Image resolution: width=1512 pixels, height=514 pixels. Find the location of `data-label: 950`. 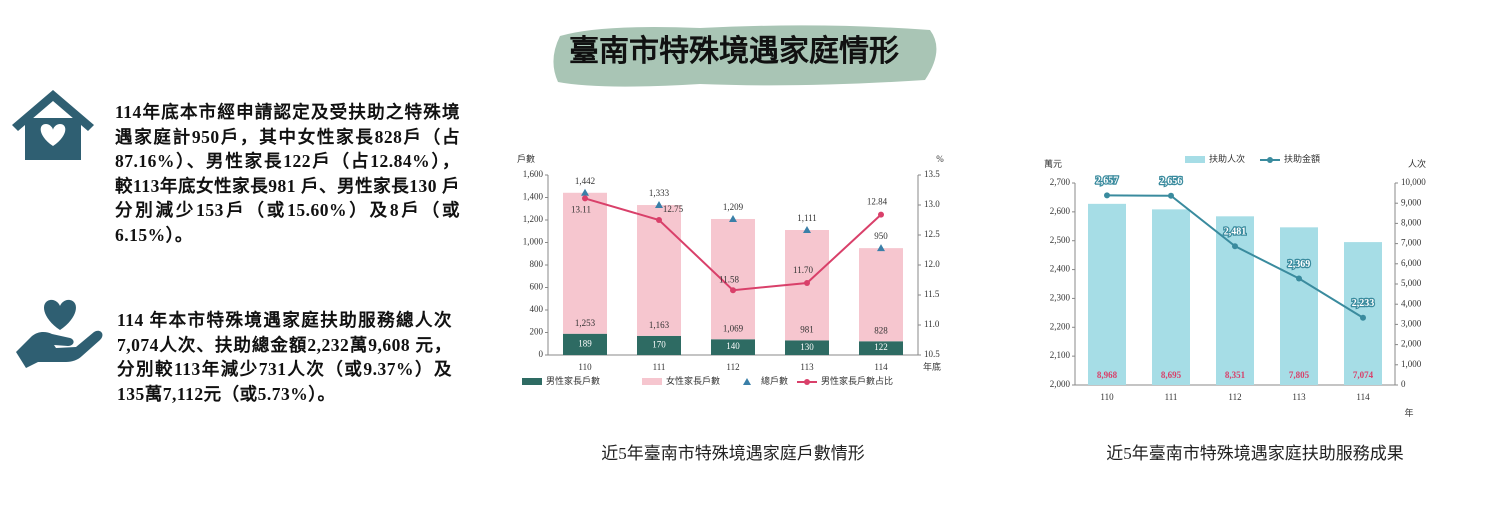

data-label: 950 is located at coordinates (881, 236).